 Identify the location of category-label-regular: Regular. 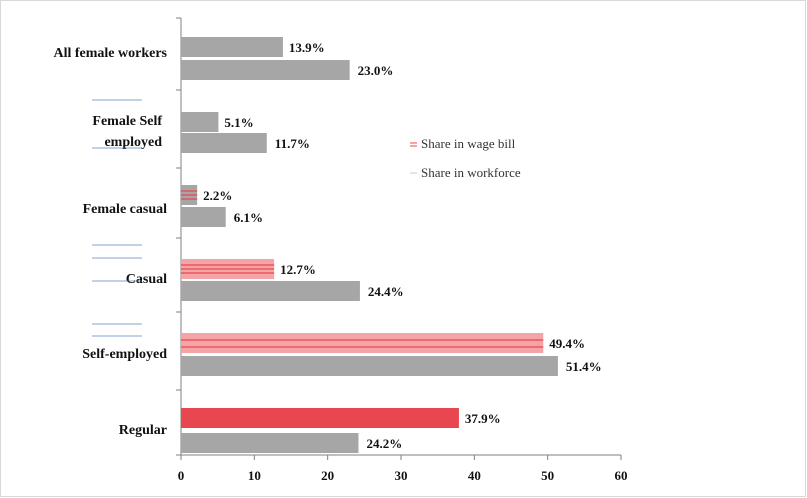
(143, 430).